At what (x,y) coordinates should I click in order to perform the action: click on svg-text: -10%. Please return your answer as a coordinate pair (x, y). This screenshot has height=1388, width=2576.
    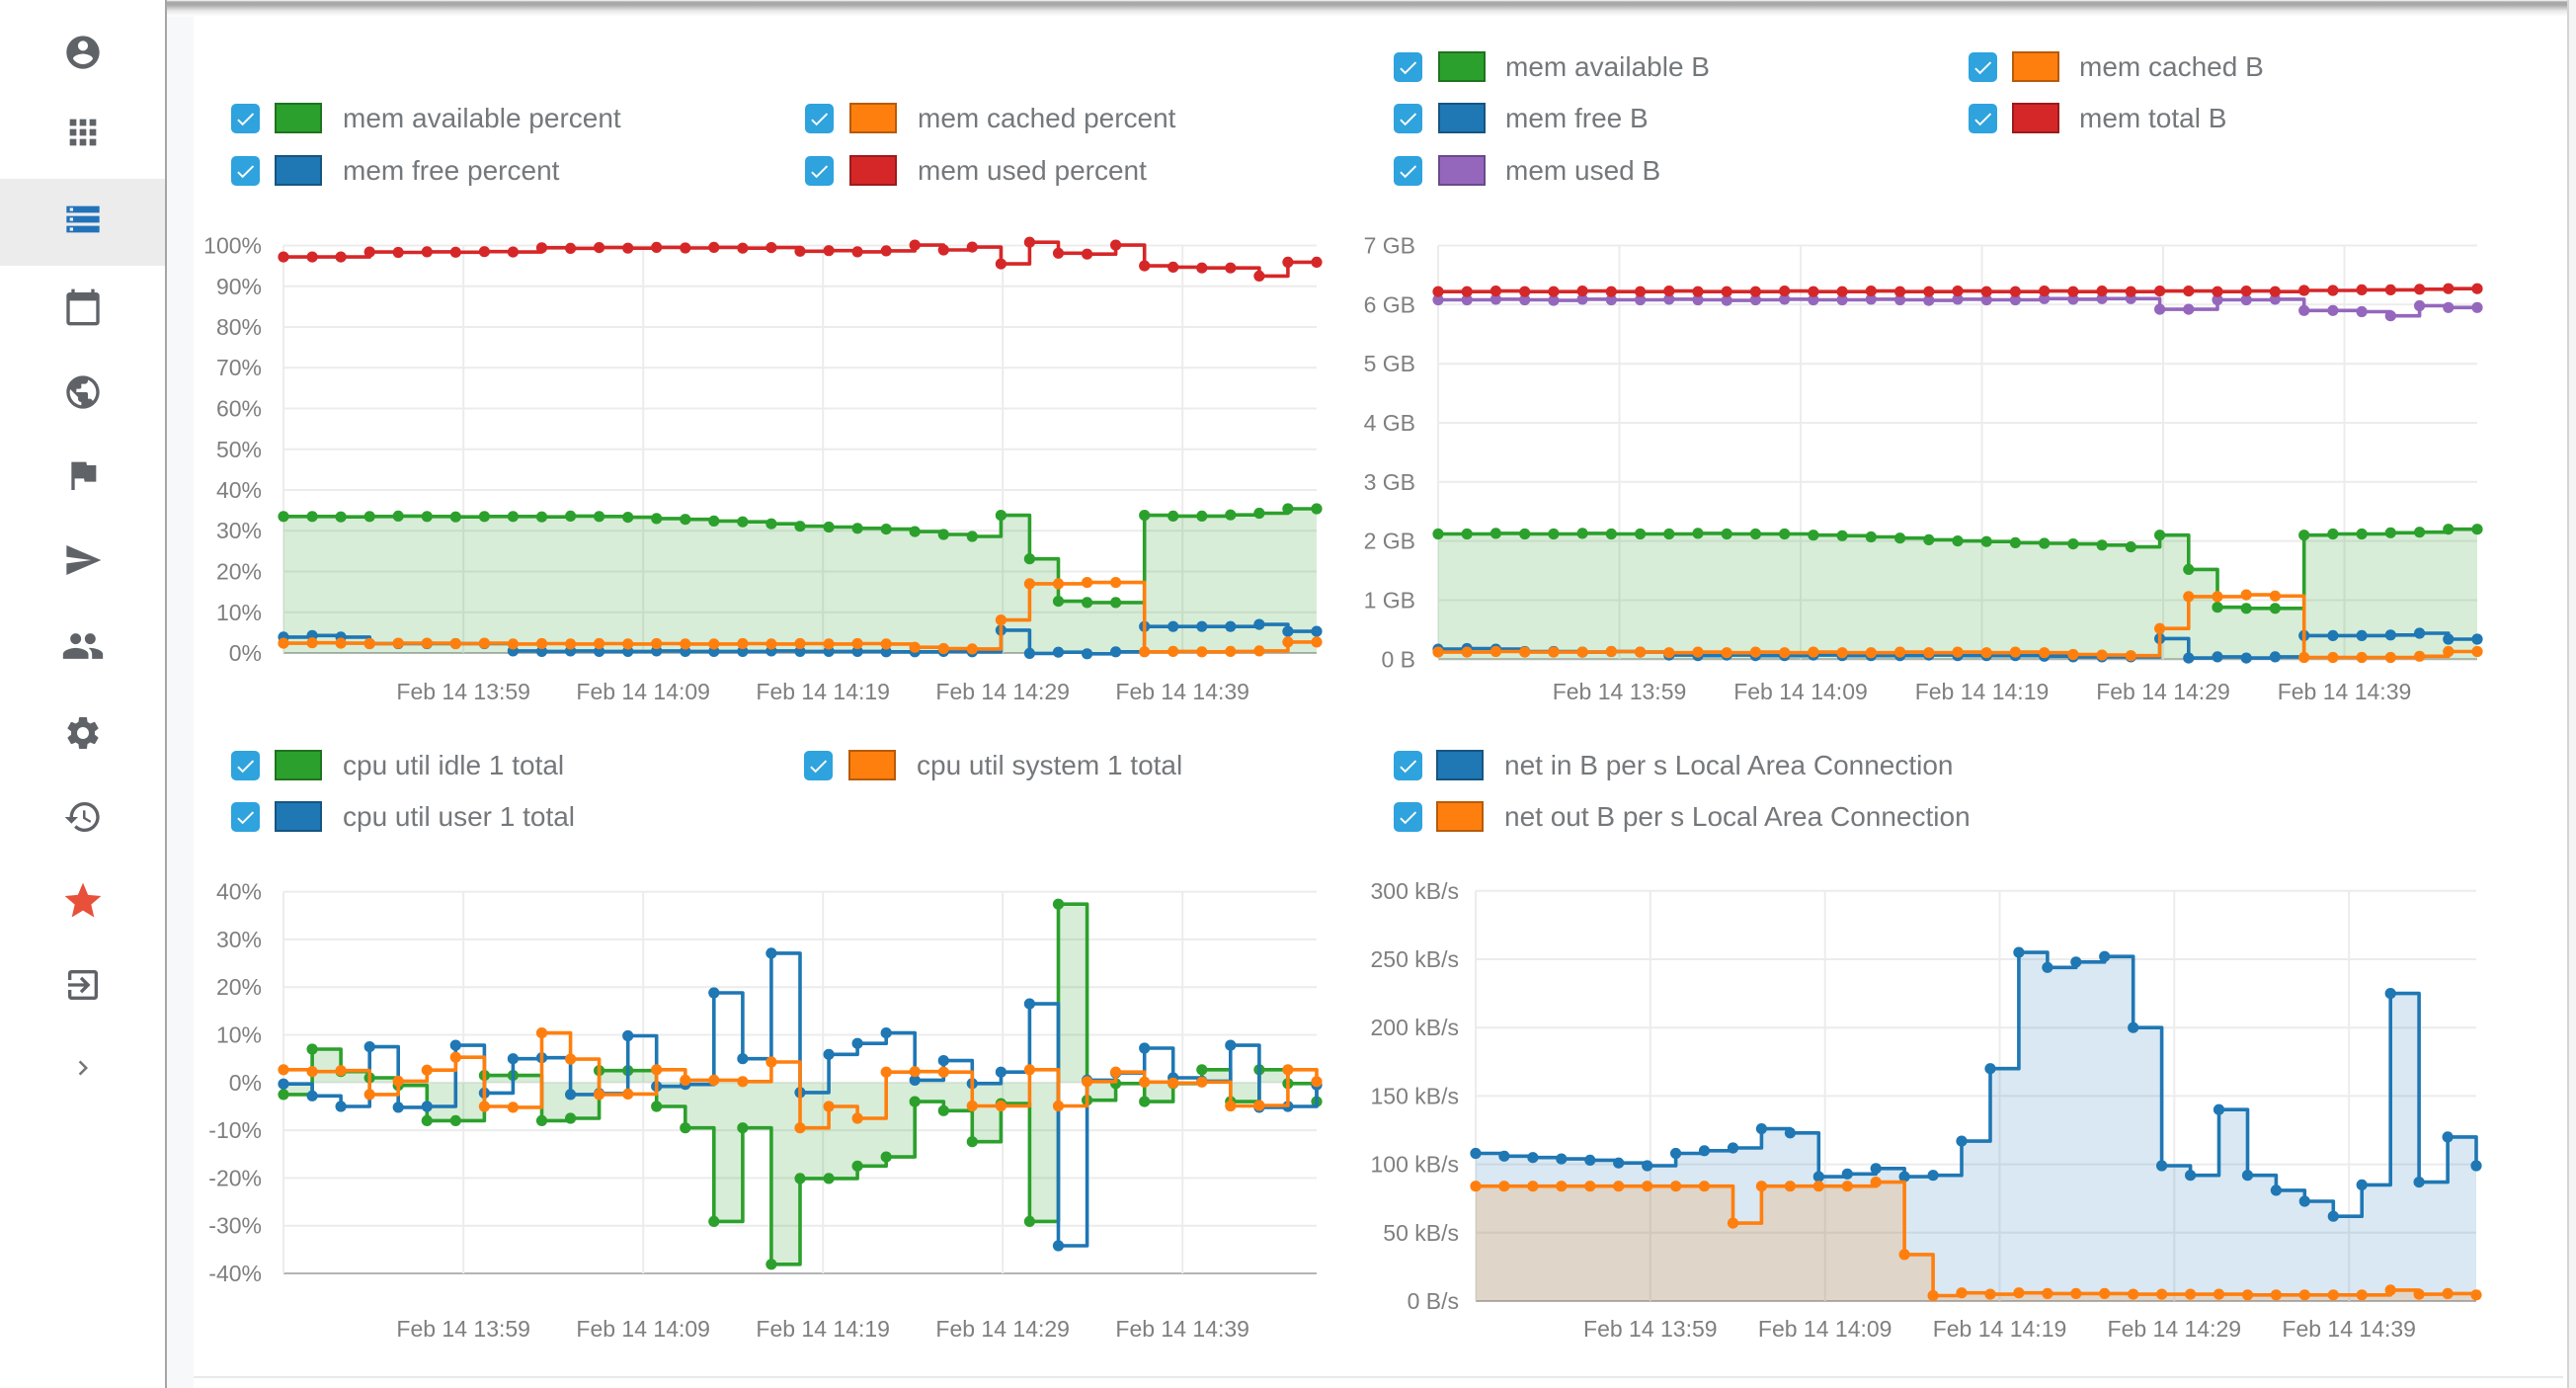
    Looking at the image, I should click on (235, 1130).